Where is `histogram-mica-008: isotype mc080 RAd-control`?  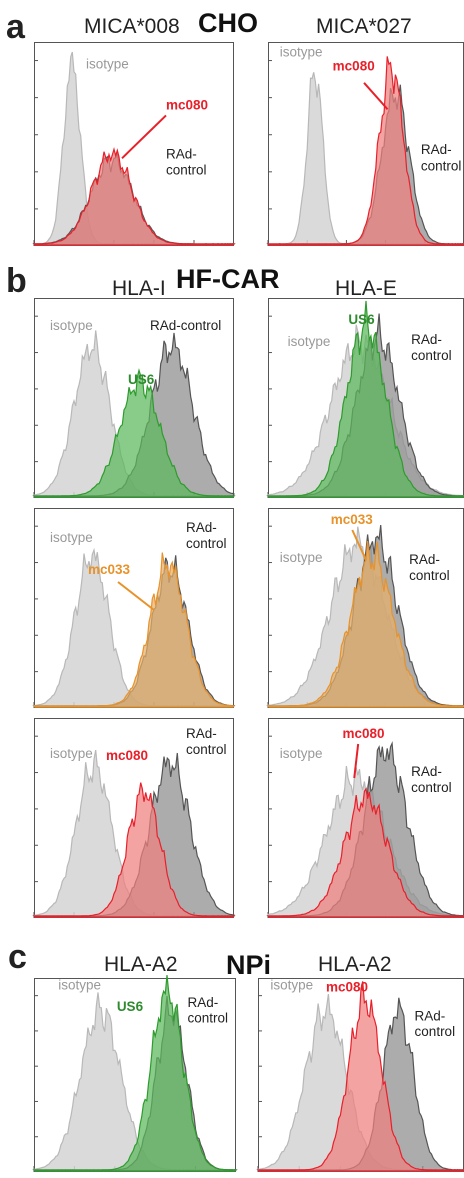 histogram-mica-008: isotype mc080 RAd-control is located at coordinates (134, 144).